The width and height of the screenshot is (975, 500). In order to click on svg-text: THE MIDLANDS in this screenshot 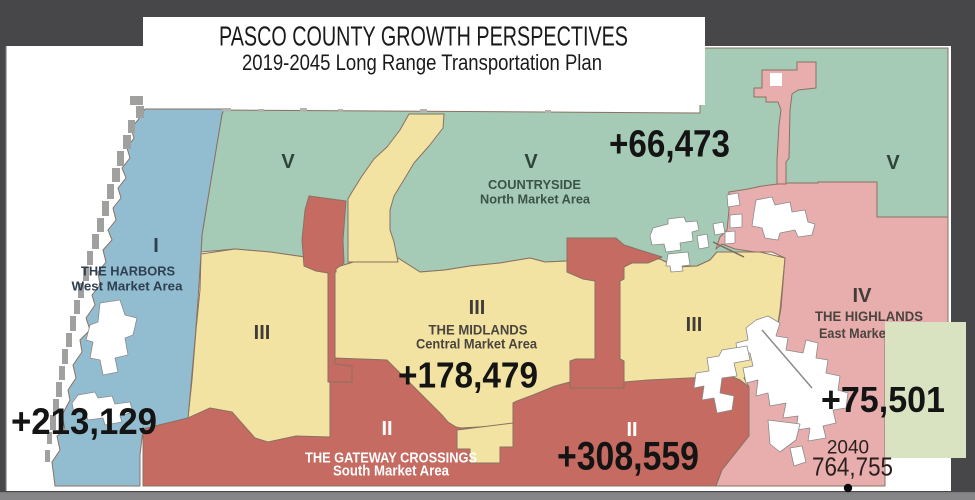, I will do `click(478, 330)`.